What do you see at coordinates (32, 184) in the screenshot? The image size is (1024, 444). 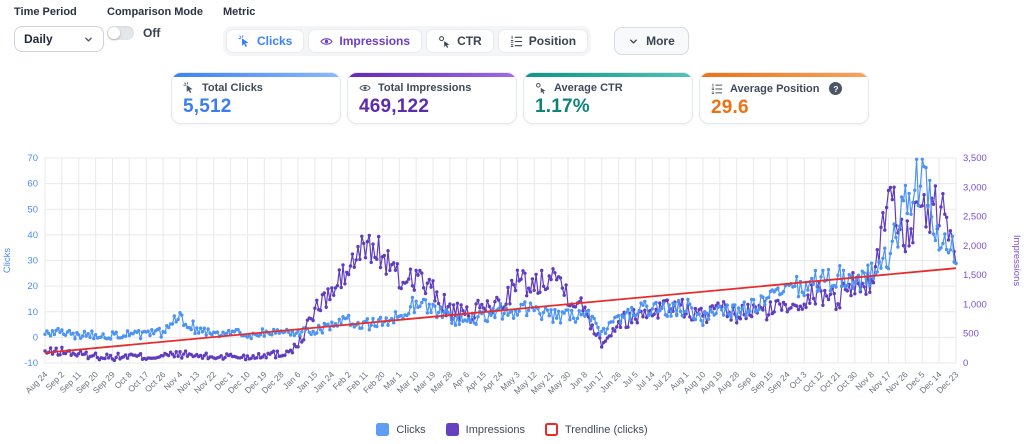 I see `svg-text: 60` at bounding box center [32, 184].